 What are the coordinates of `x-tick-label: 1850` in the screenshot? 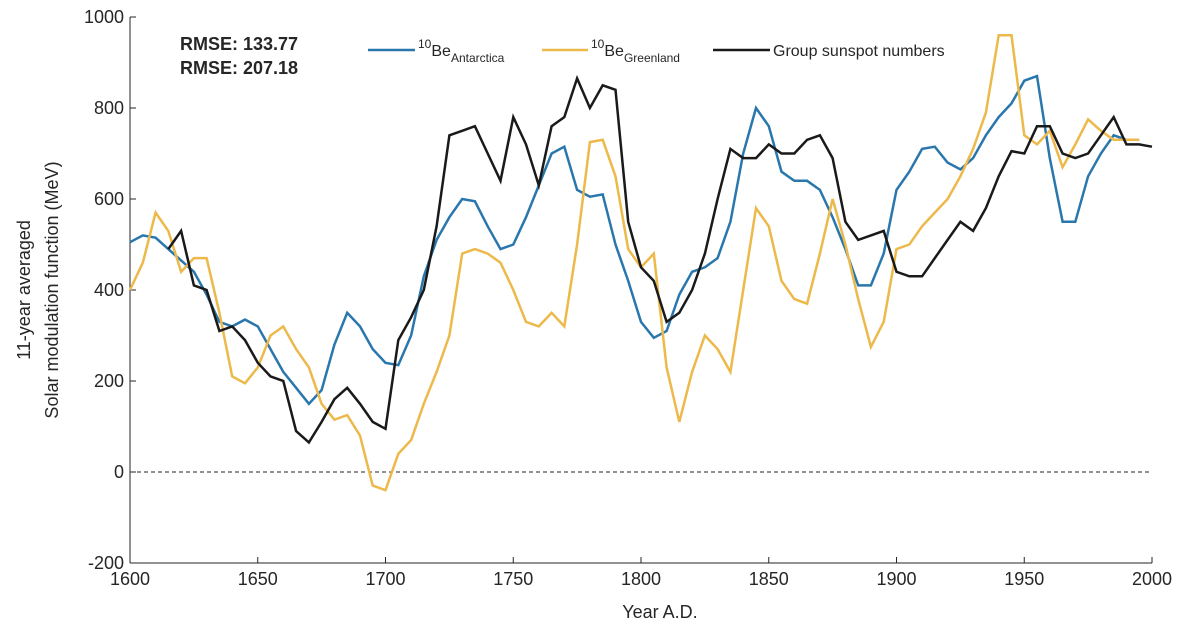 It's located at (769, 579).